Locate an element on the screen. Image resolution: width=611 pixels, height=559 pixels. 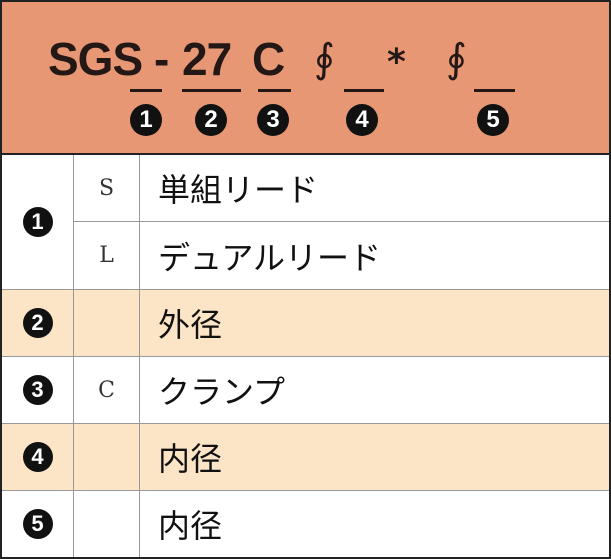
row-number: 1 is located at coordinates (37, 222).